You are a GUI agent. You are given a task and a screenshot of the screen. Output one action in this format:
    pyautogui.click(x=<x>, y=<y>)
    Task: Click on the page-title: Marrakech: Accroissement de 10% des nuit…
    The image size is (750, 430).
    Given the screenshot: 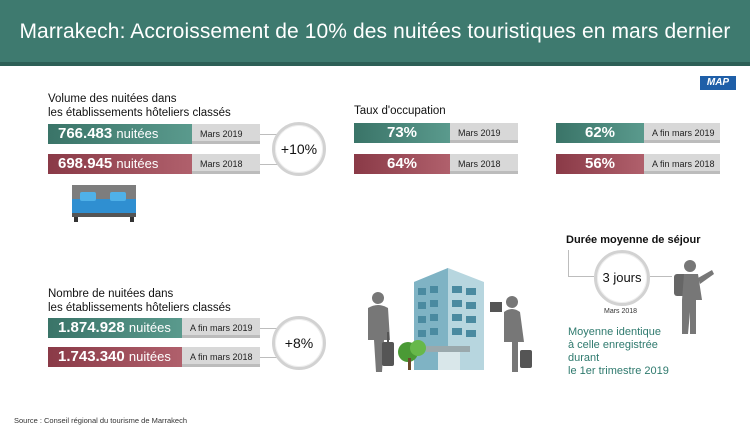 What is the action you would take?
    pyautogui.click(x=375, y=31)
    